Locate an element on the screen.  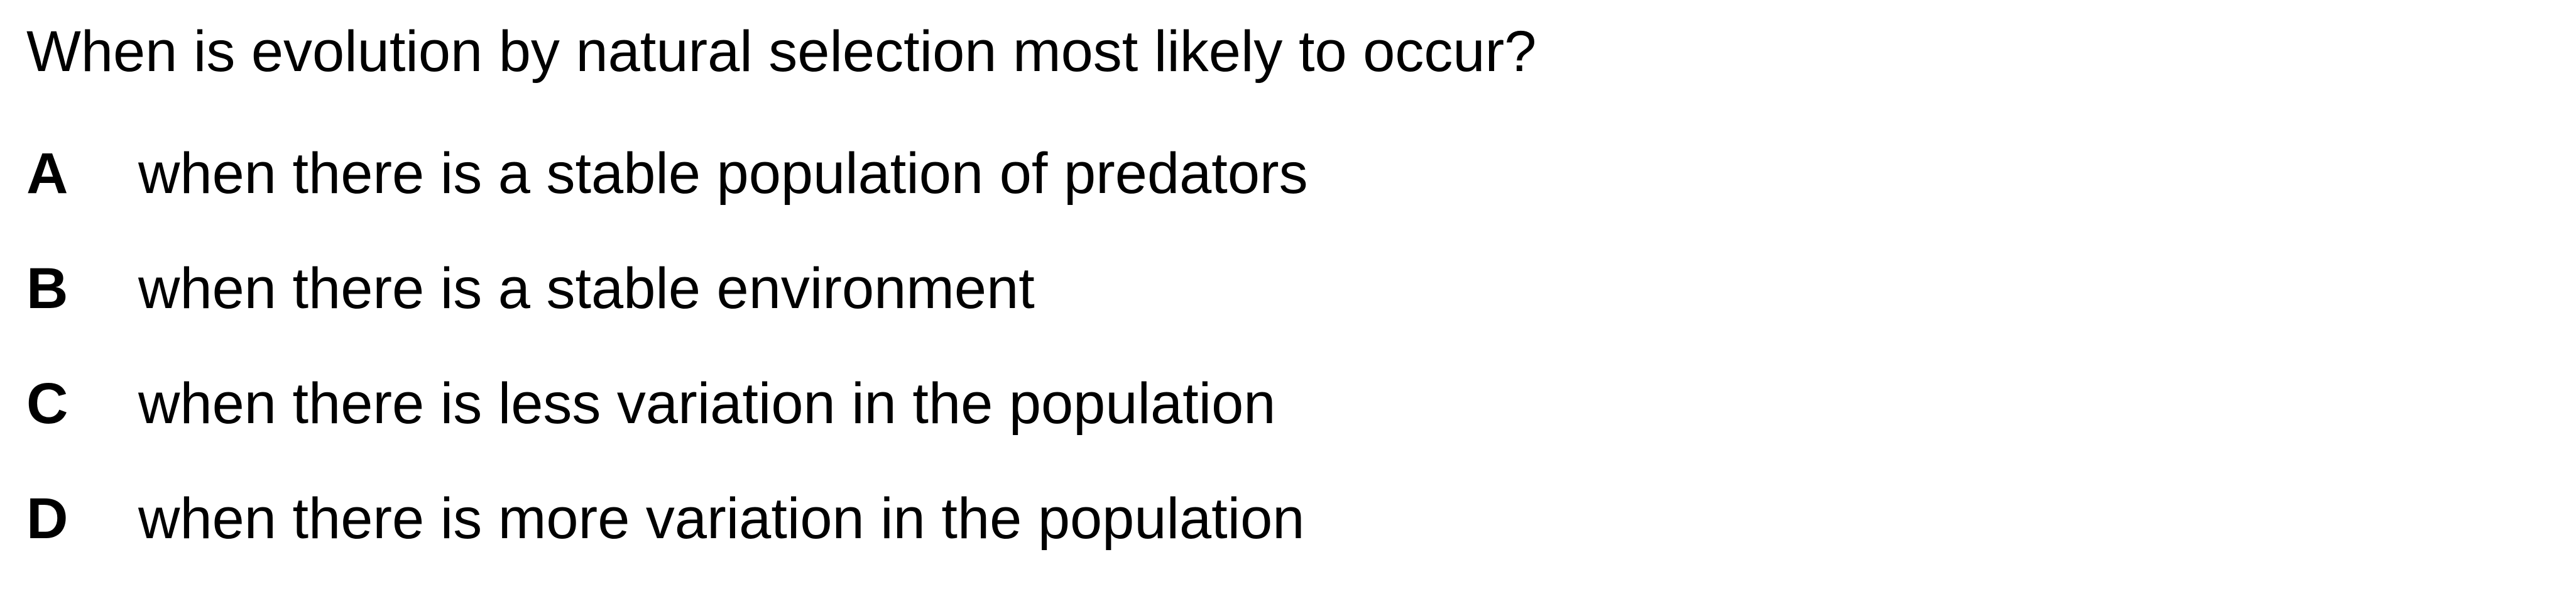
option-text: when there is a stable environment is located at coordinates (586, 289).